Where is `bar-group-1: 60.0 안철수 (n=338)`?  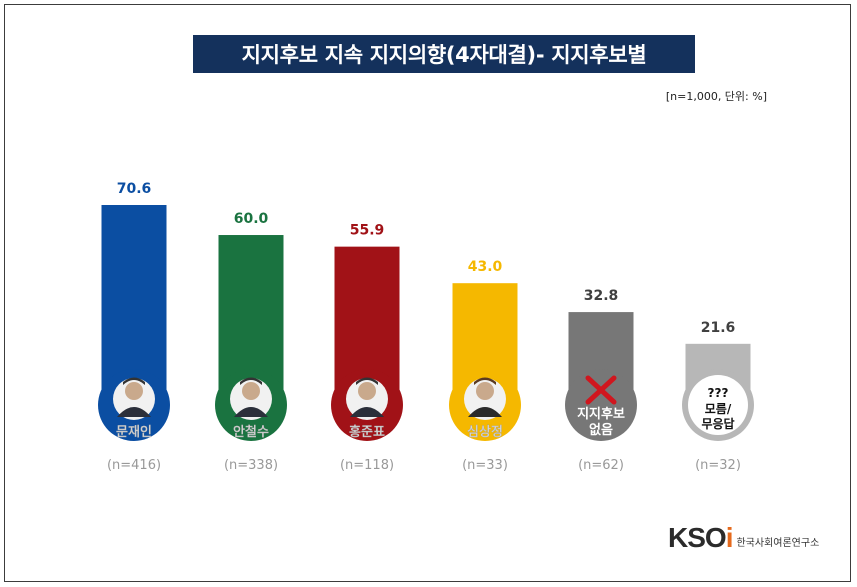 bar-group-1: 60.0 안철수 (n=338) is located at coordinates (251, 342).